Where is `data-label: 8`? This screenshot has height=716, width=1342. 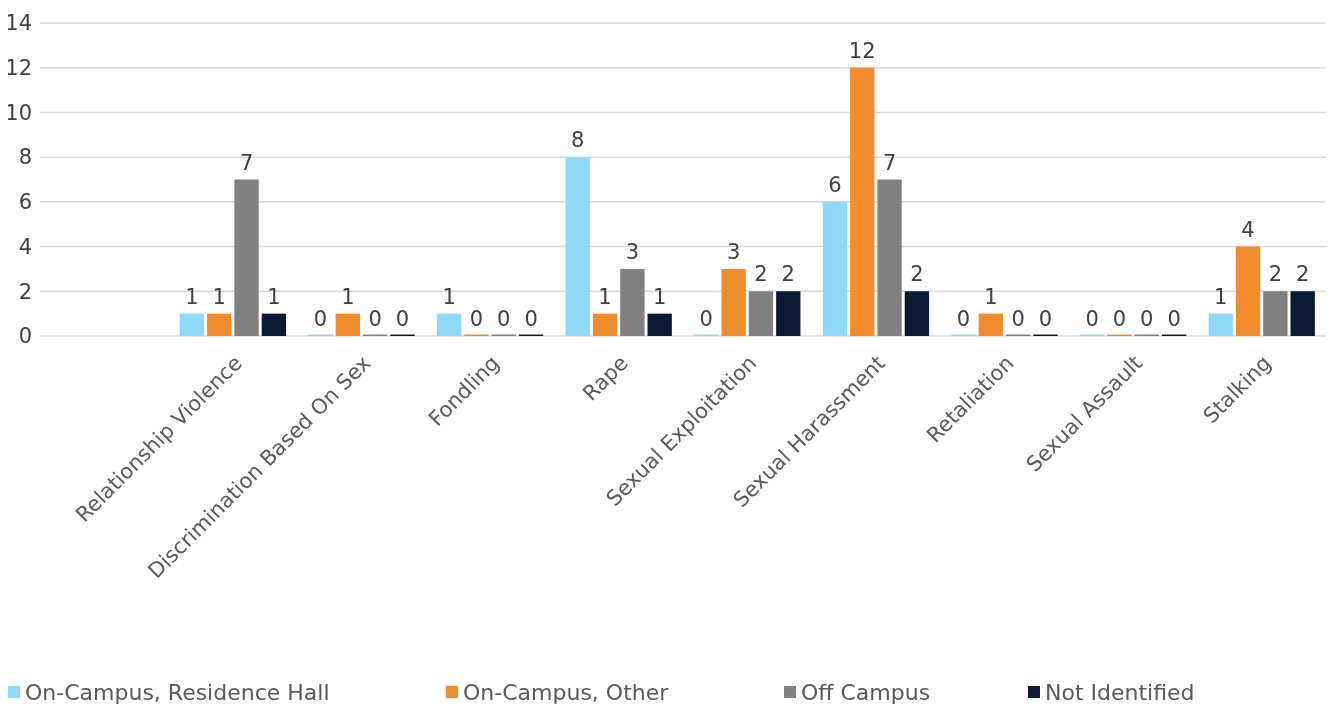 data-label: 8 is located at coordinates (578, 140).